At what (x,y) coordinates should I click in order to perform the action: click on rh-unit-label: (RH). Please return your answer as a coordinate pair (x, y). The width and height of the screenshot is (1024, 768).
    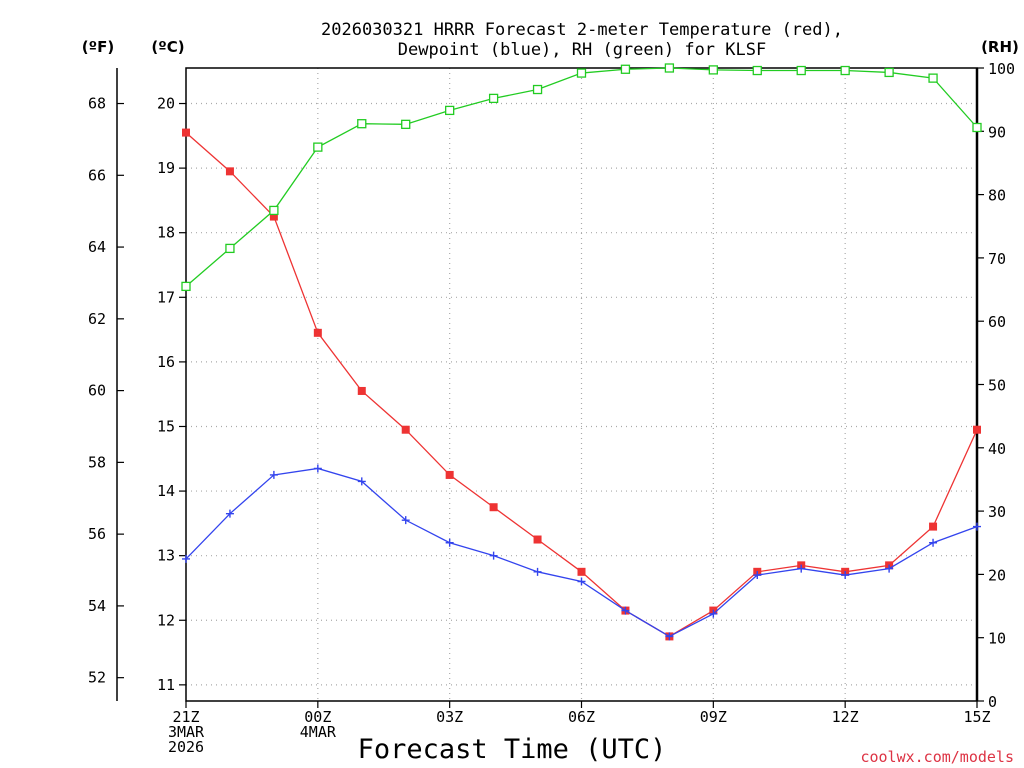
    Looking at the image, I should click on (1000, 47).